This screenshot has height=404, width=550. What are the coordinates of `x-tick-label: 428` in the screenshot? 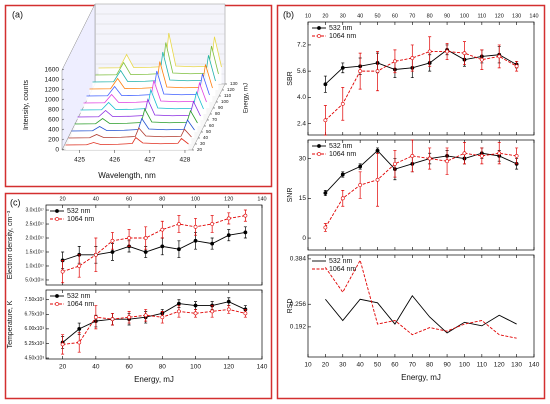 It's located at (185, 160).